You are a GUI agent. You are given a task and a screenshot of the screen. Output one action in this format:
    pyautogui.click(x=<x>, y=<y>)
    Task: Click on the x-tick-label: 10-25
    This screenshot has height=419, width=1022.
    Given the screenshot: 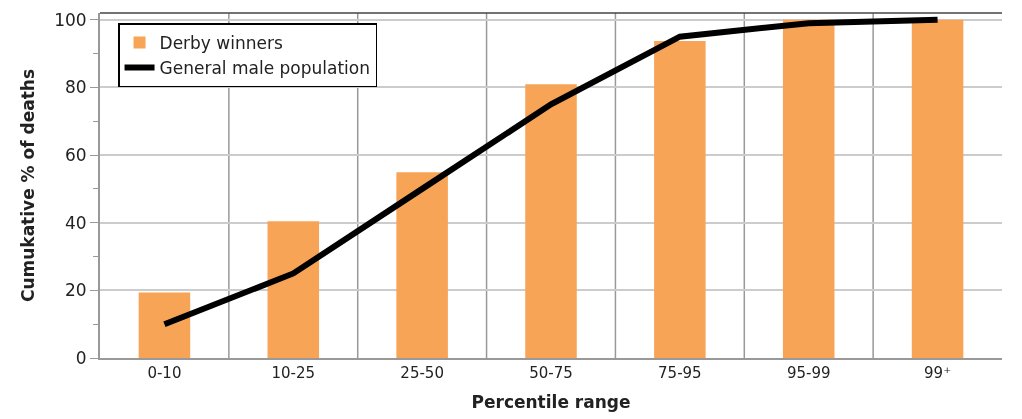 What is the action you would take?
    pyautogui.click(x=293, y=373)
    